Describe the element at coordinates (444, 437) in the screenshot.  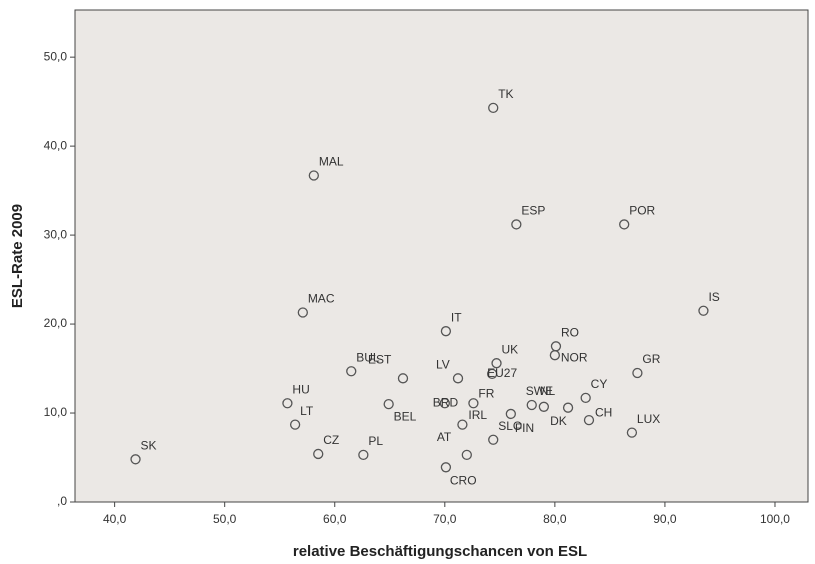
I see `point-label: AT` at that location.